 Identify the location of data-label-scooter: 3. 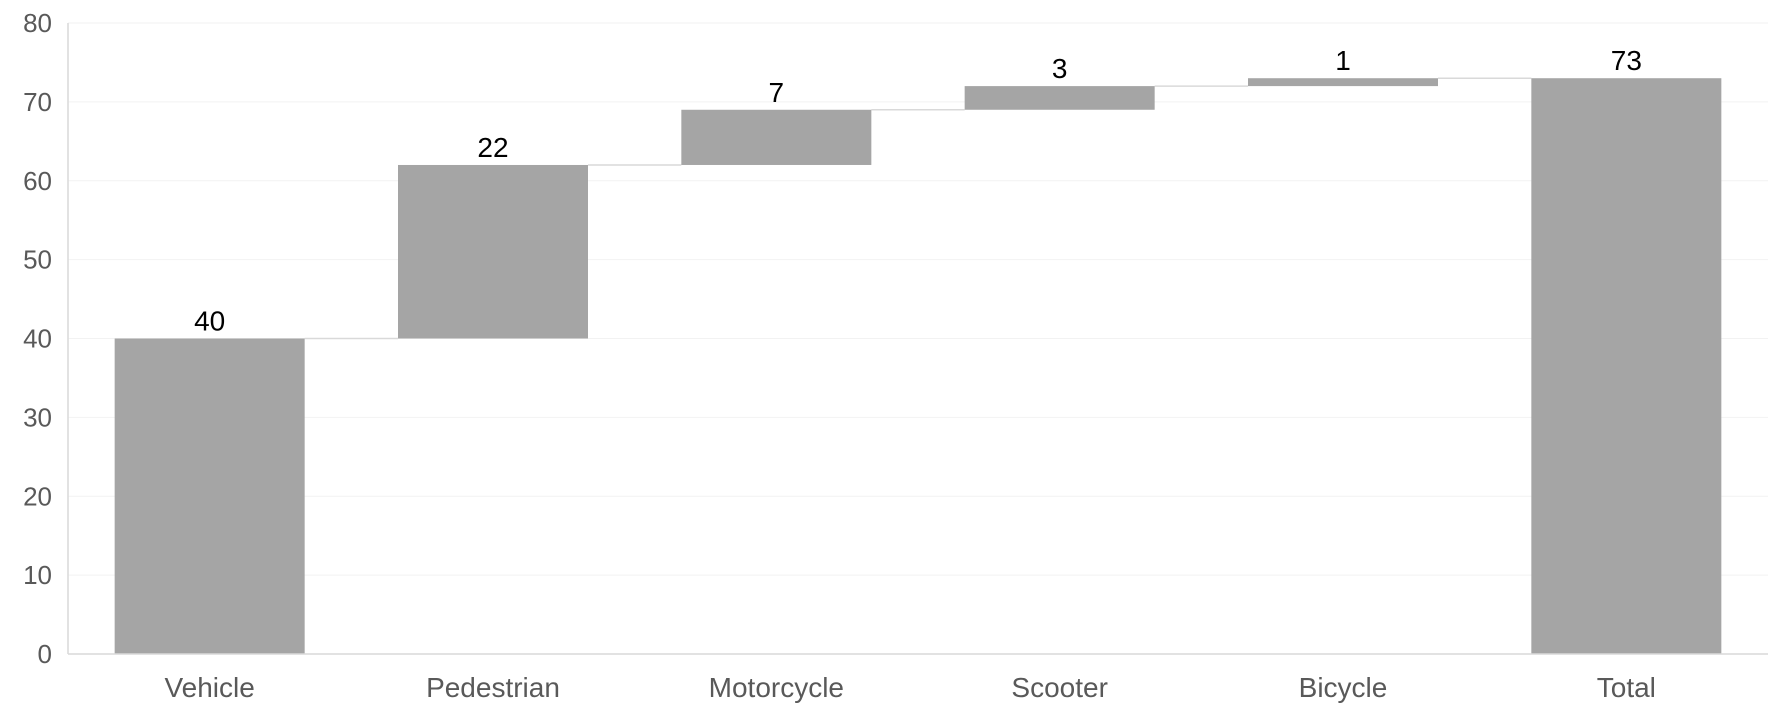
(1060, 68).